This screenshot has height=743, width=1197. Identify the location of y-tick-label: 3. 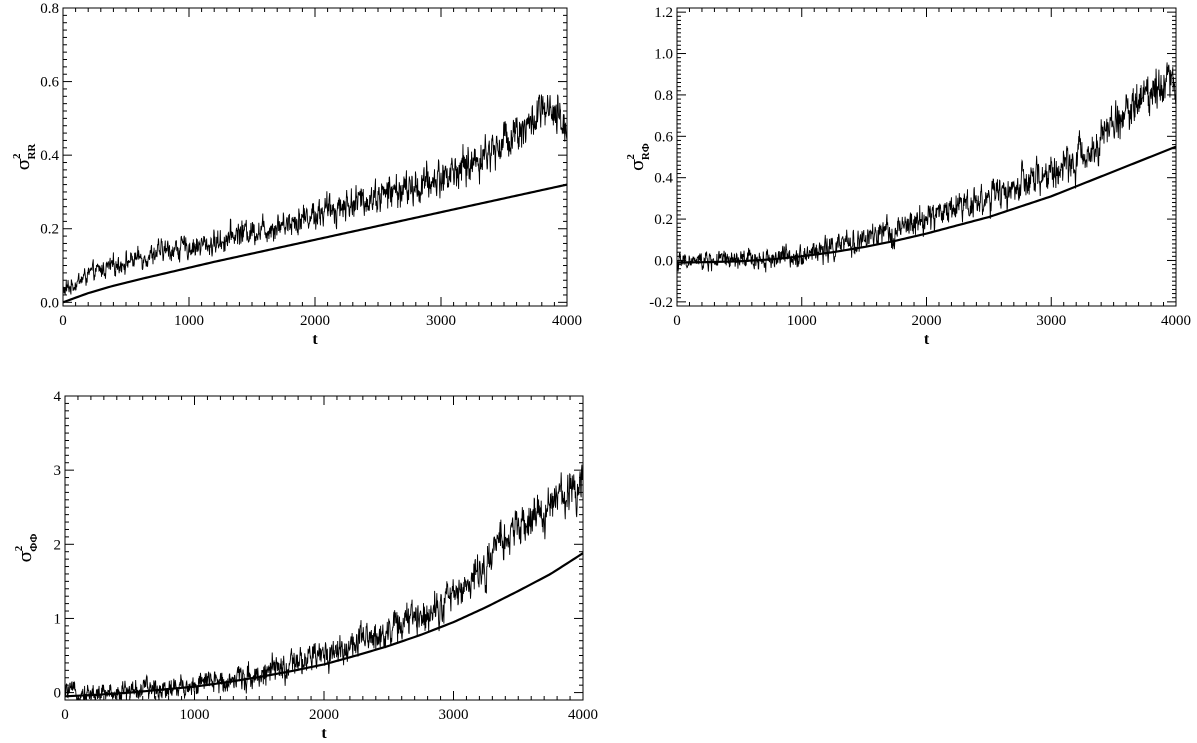
(58, 471).